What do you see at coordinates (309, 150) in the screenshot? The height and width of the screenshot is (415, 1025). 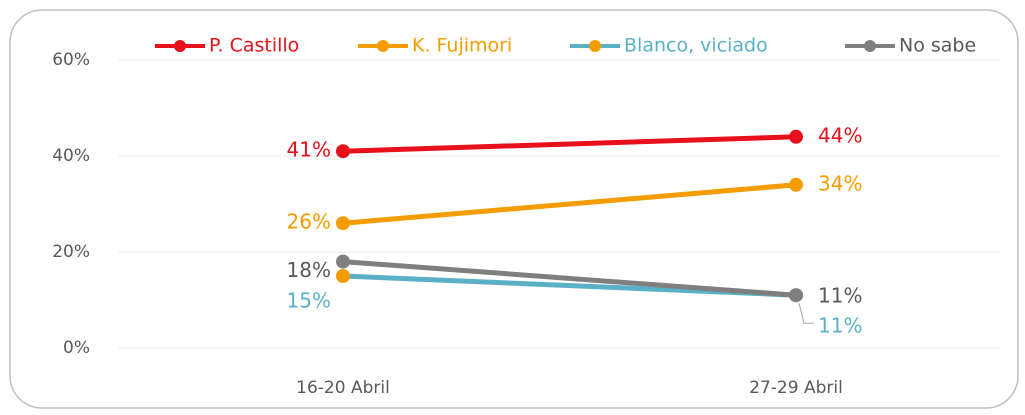 I see `data-label: 41%` at bounding box center [309, 150].